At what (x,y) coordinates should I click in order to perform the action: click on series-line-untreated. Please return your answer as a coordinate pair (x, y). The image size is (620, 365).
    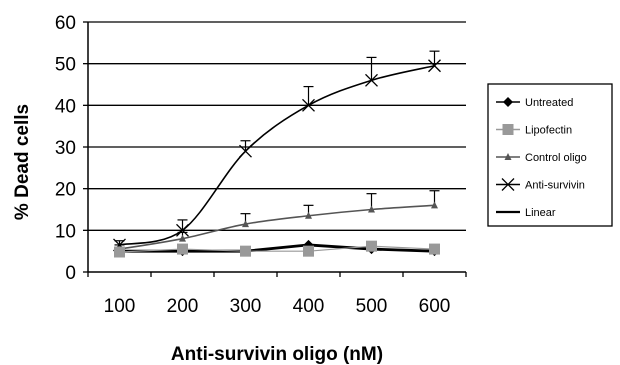
    Looking at the image, I should click on (277, 248).